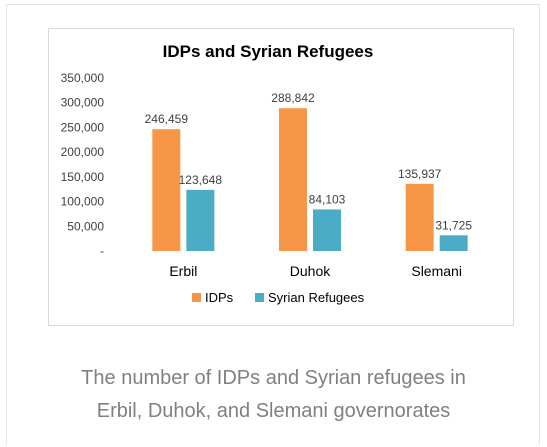  What do you see at coordinates (83, 202) in the screenshot?
I see `y-tick-label: 100,000` at bounding box center [83, 202].